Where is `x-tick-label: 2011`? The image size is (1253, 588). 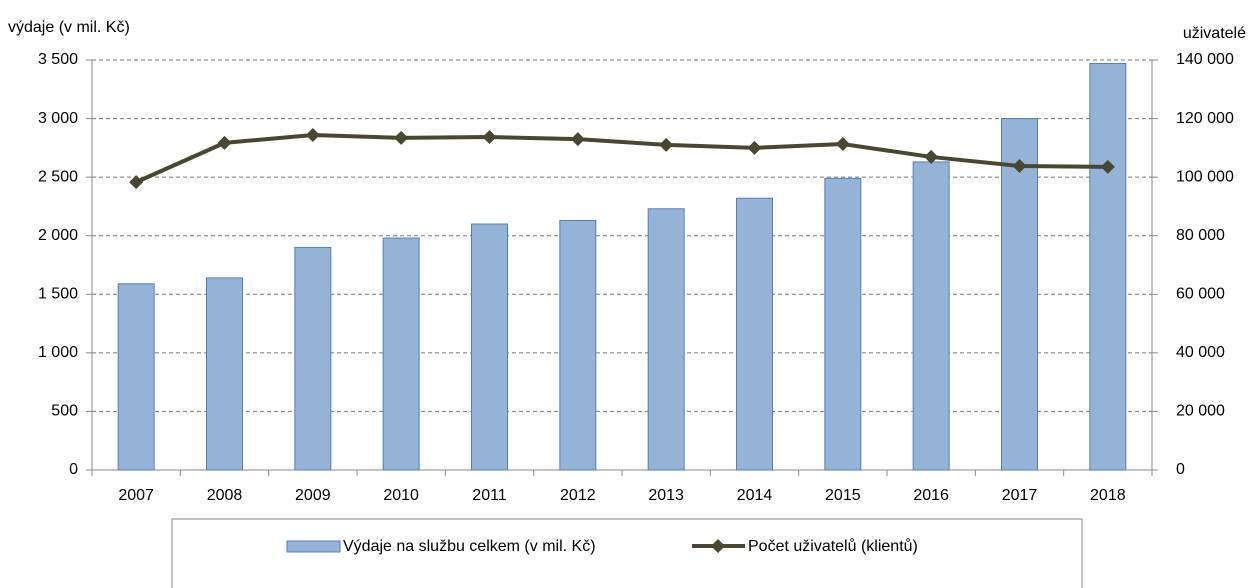
x-tick-label: 2011 is located at coordinates (489, 495).